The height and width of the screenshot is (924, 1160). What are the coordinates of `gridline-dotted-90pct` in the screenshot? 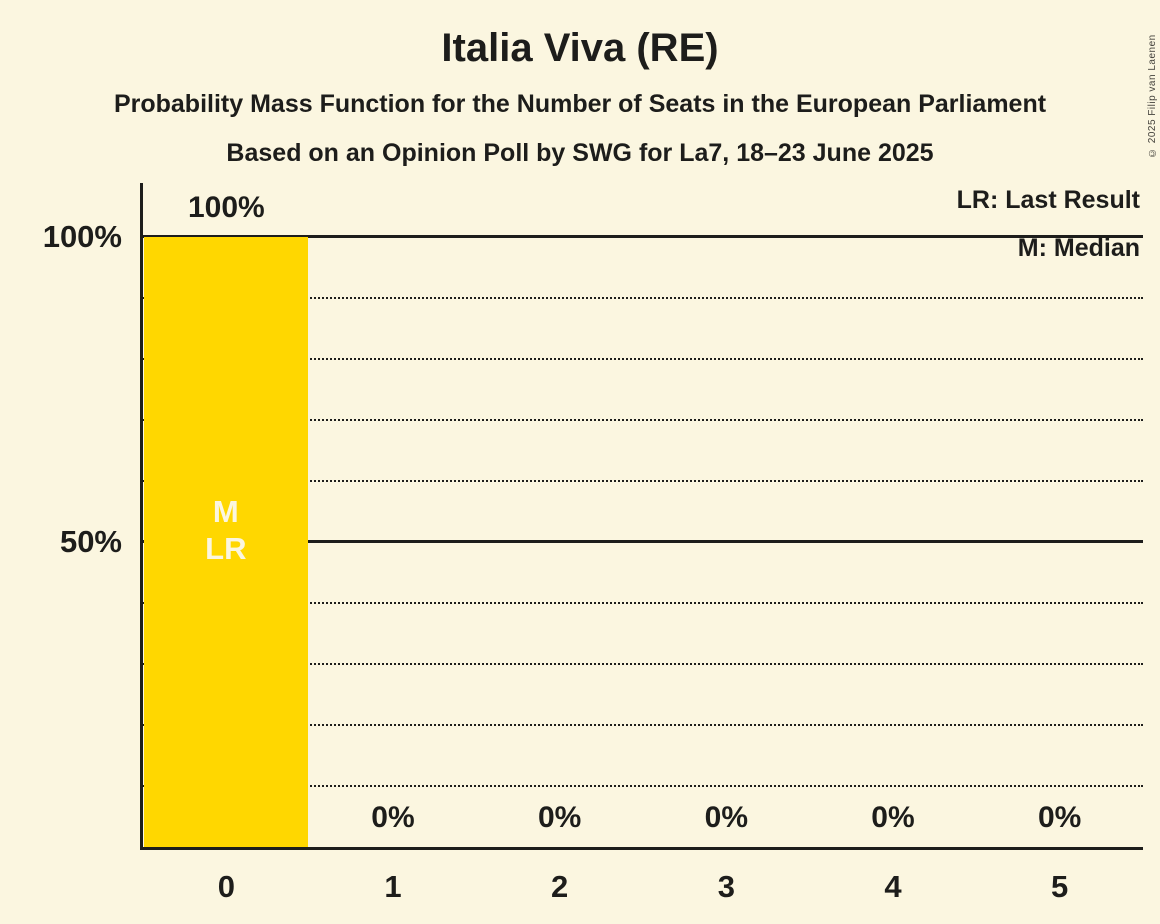 It's located at (643, 298).